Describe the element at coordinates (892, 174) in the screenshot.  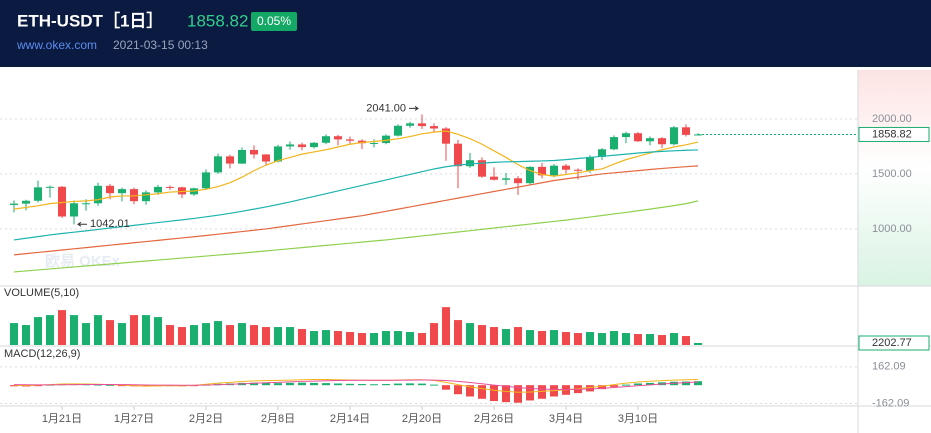
I see `y-tick-label: 1500.00` at that location.